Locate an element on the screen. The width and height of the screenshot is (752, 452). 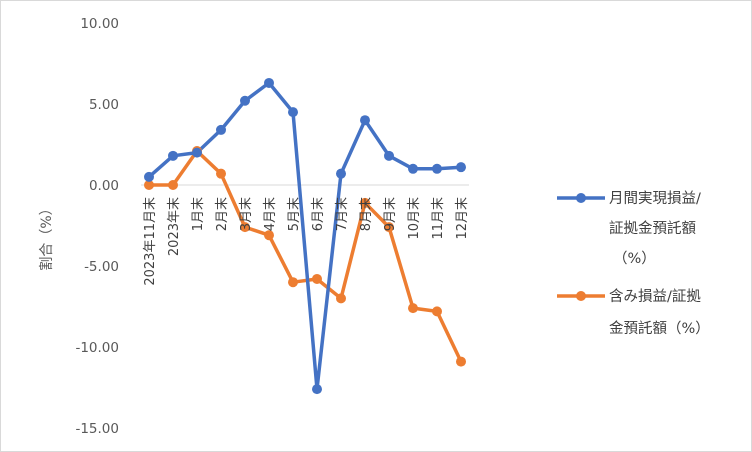
x-category-label: 4月末 is located at coordinates (270, 214).